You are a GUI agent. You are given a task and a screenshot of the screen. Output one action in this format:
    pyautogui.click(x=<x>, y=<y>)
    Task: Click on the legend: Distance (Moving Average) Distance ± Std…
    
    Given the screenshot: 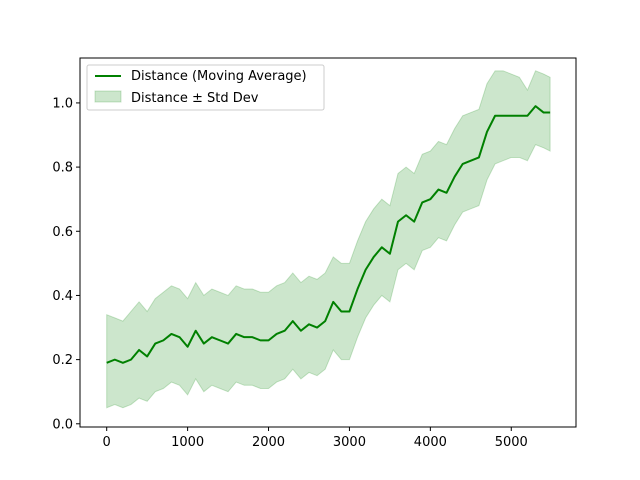 What is the action you would take?
    pyautogui.click(x=205, y=87)
    